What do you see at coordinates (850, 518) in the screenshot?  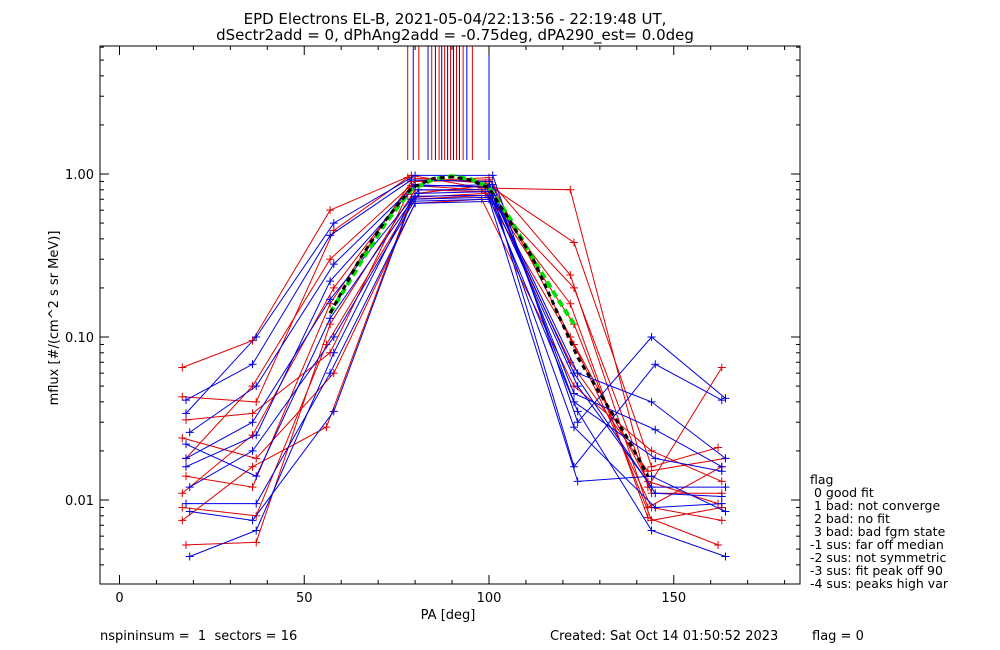 I see `legend-item: 2 bad: no fit` at bounding box center [850, 518].